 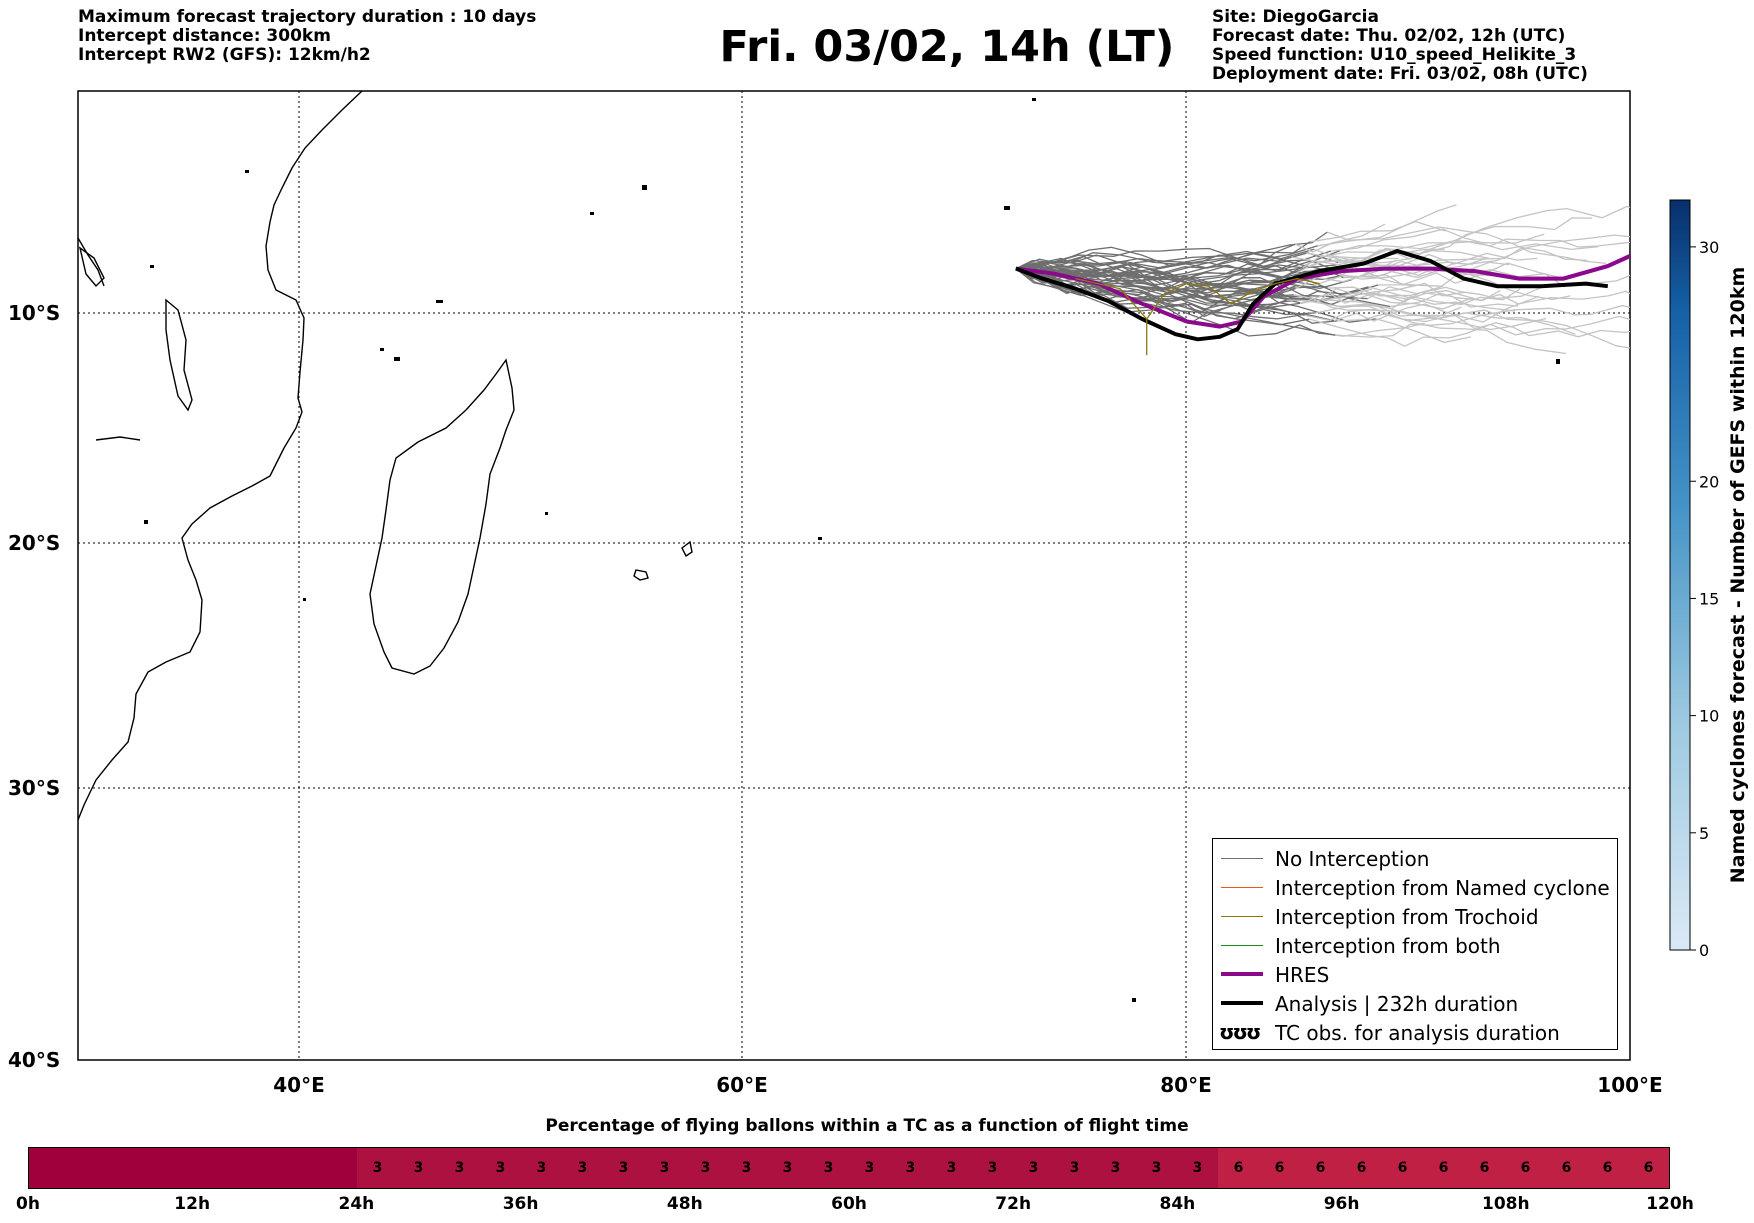 What do you see at coordinates (1680, 575) in the screenshot?
I see `colorbar-gradient` at bounding box center [1680, 575].